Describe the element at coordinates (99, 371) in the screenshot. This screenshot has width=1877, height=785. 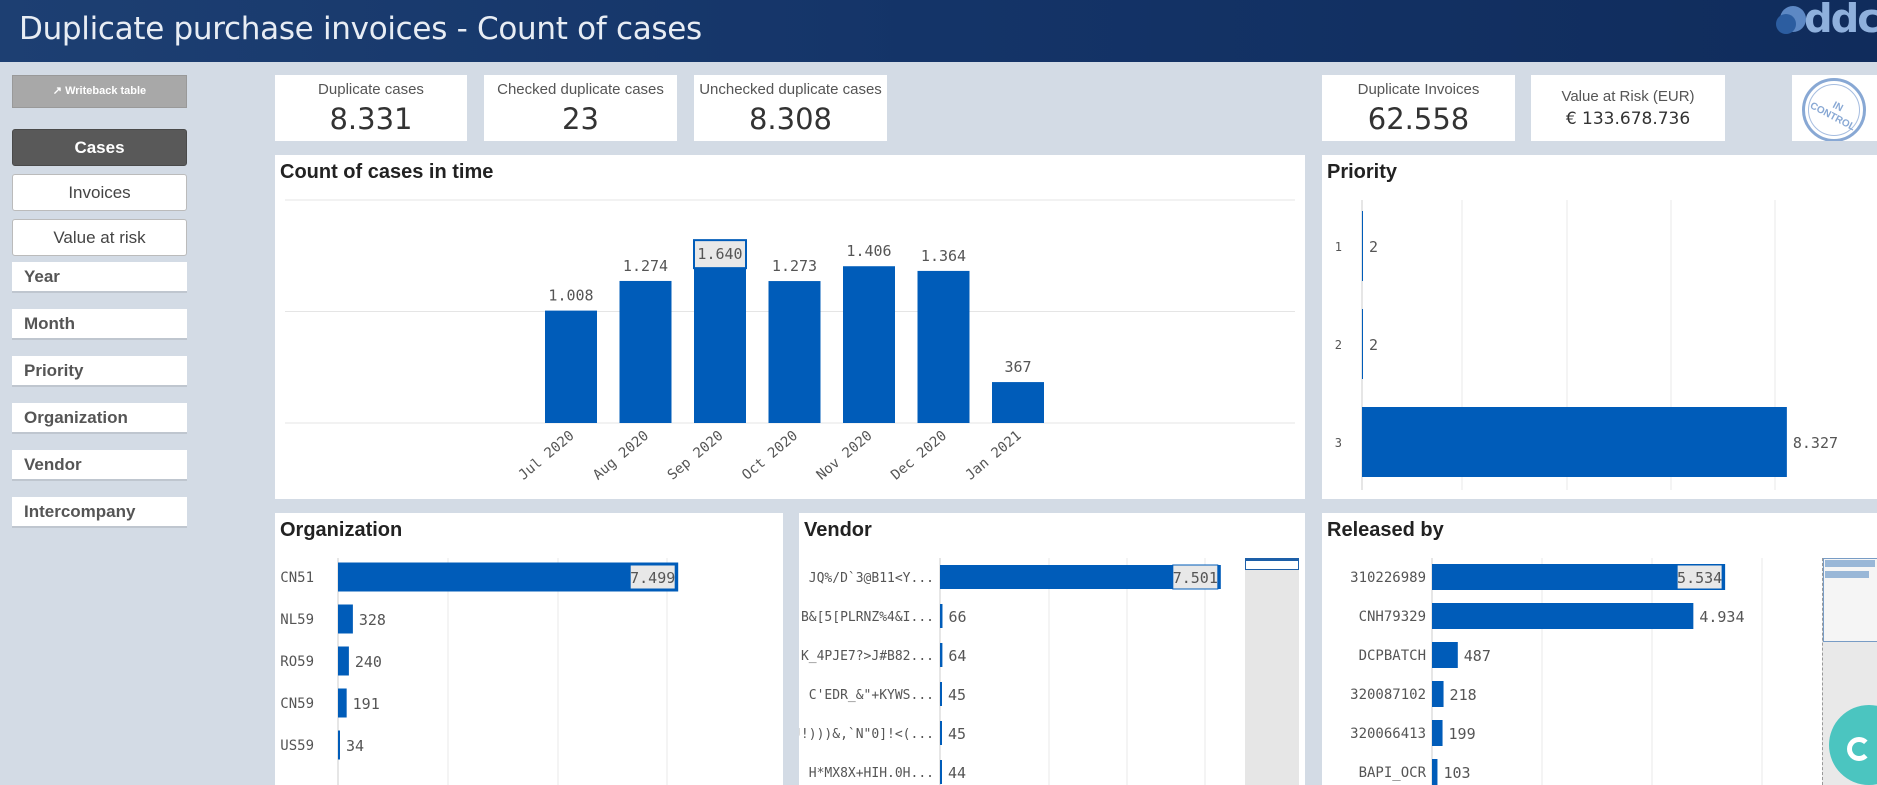
I see `filter-priority: Priority` at that location.